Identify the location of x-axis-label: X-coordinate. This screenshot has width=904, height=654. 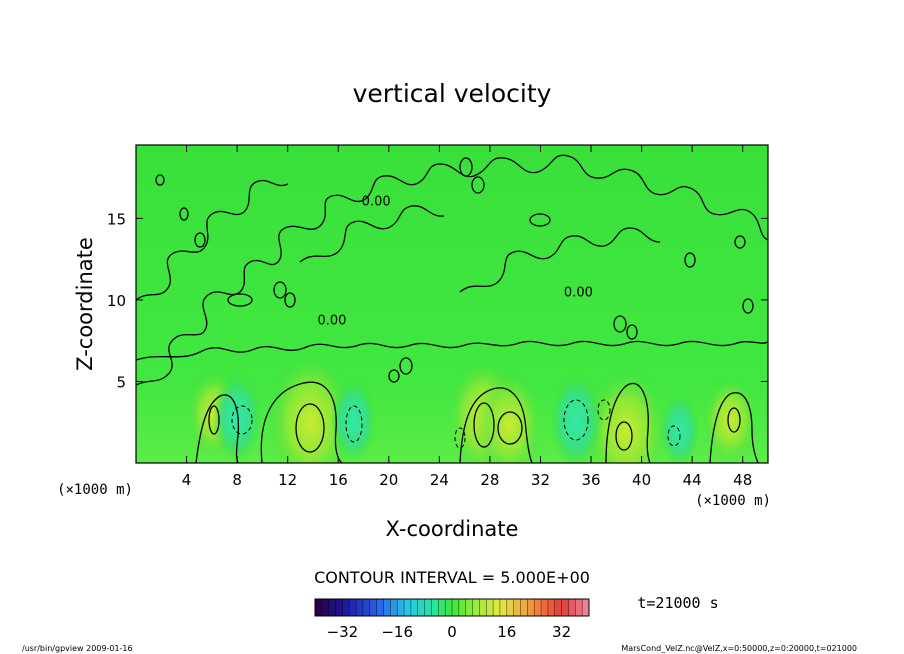
(452, 529).